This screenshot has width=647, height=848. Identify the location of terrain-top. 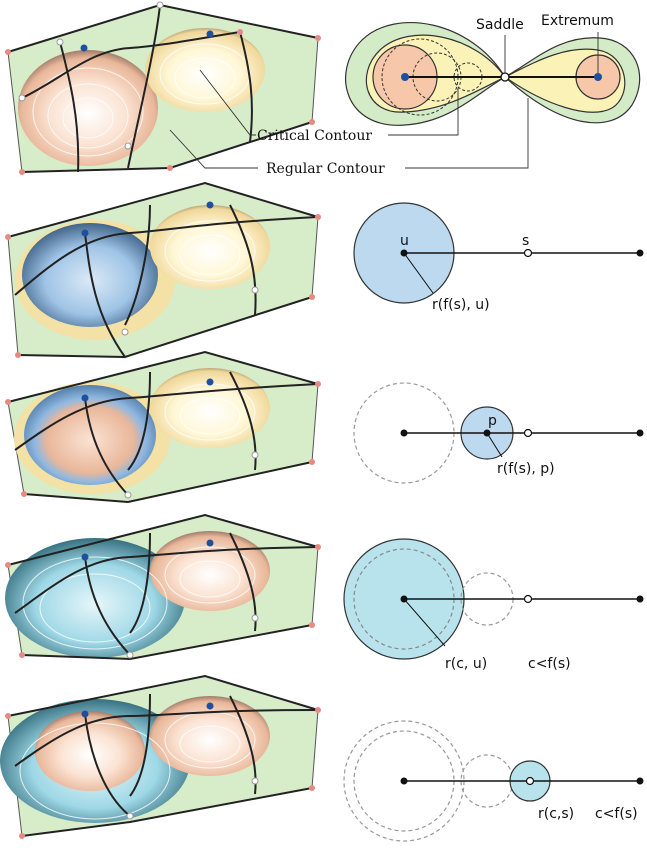
(163, 88).